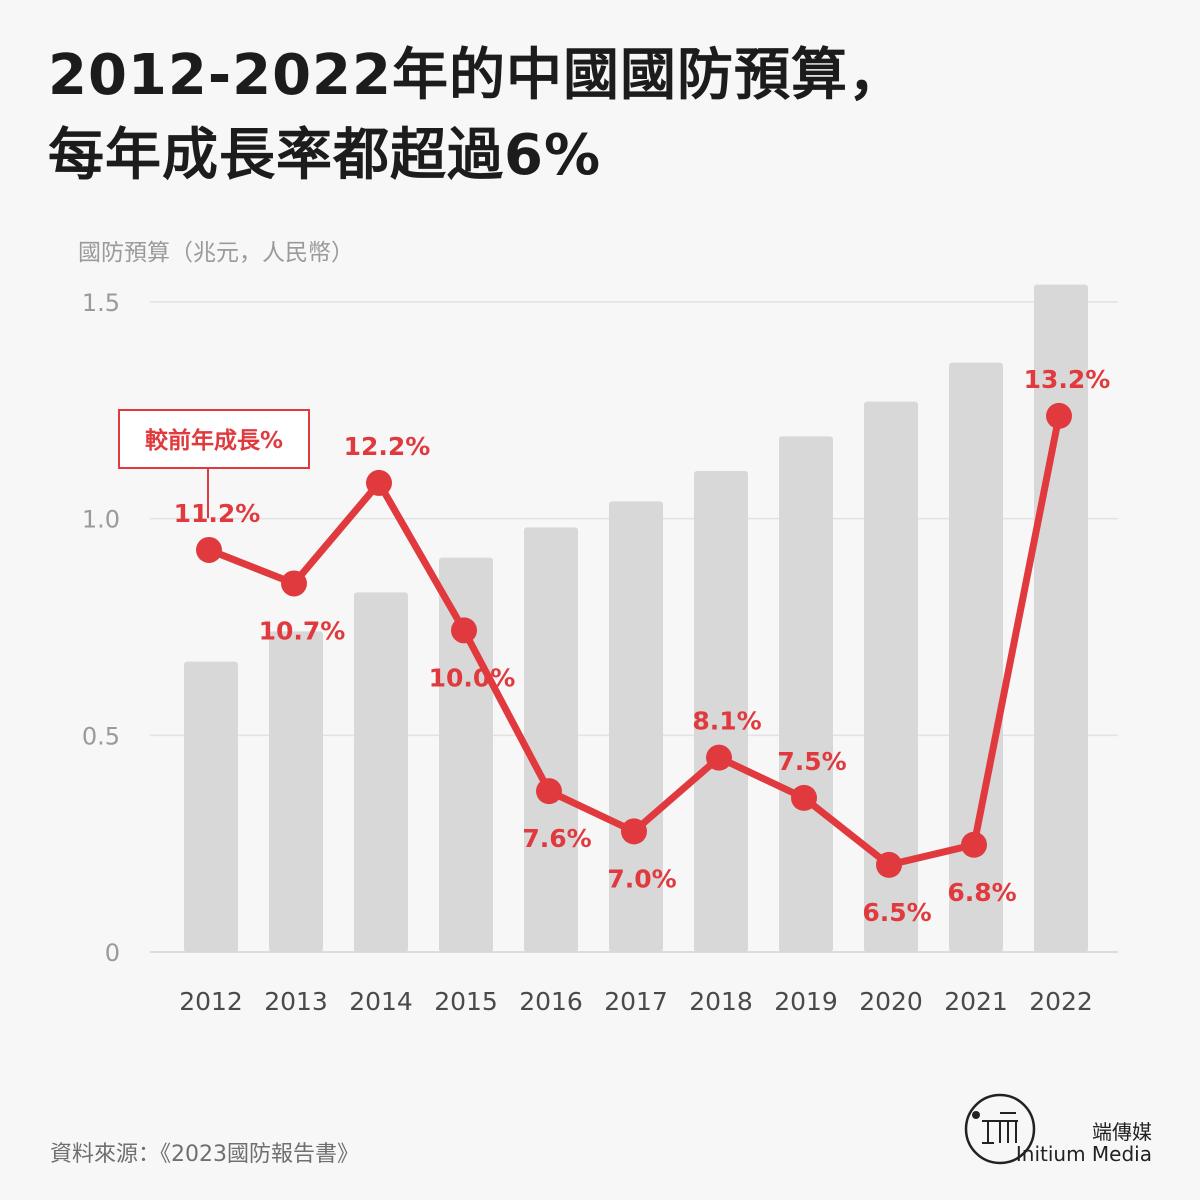 This screenshot has height=1200, width=1200. What do you see at coordinates (721, 1001) in the screenshot?
I see `x-tick-label: 2018` at bounding box center [721, 1001].